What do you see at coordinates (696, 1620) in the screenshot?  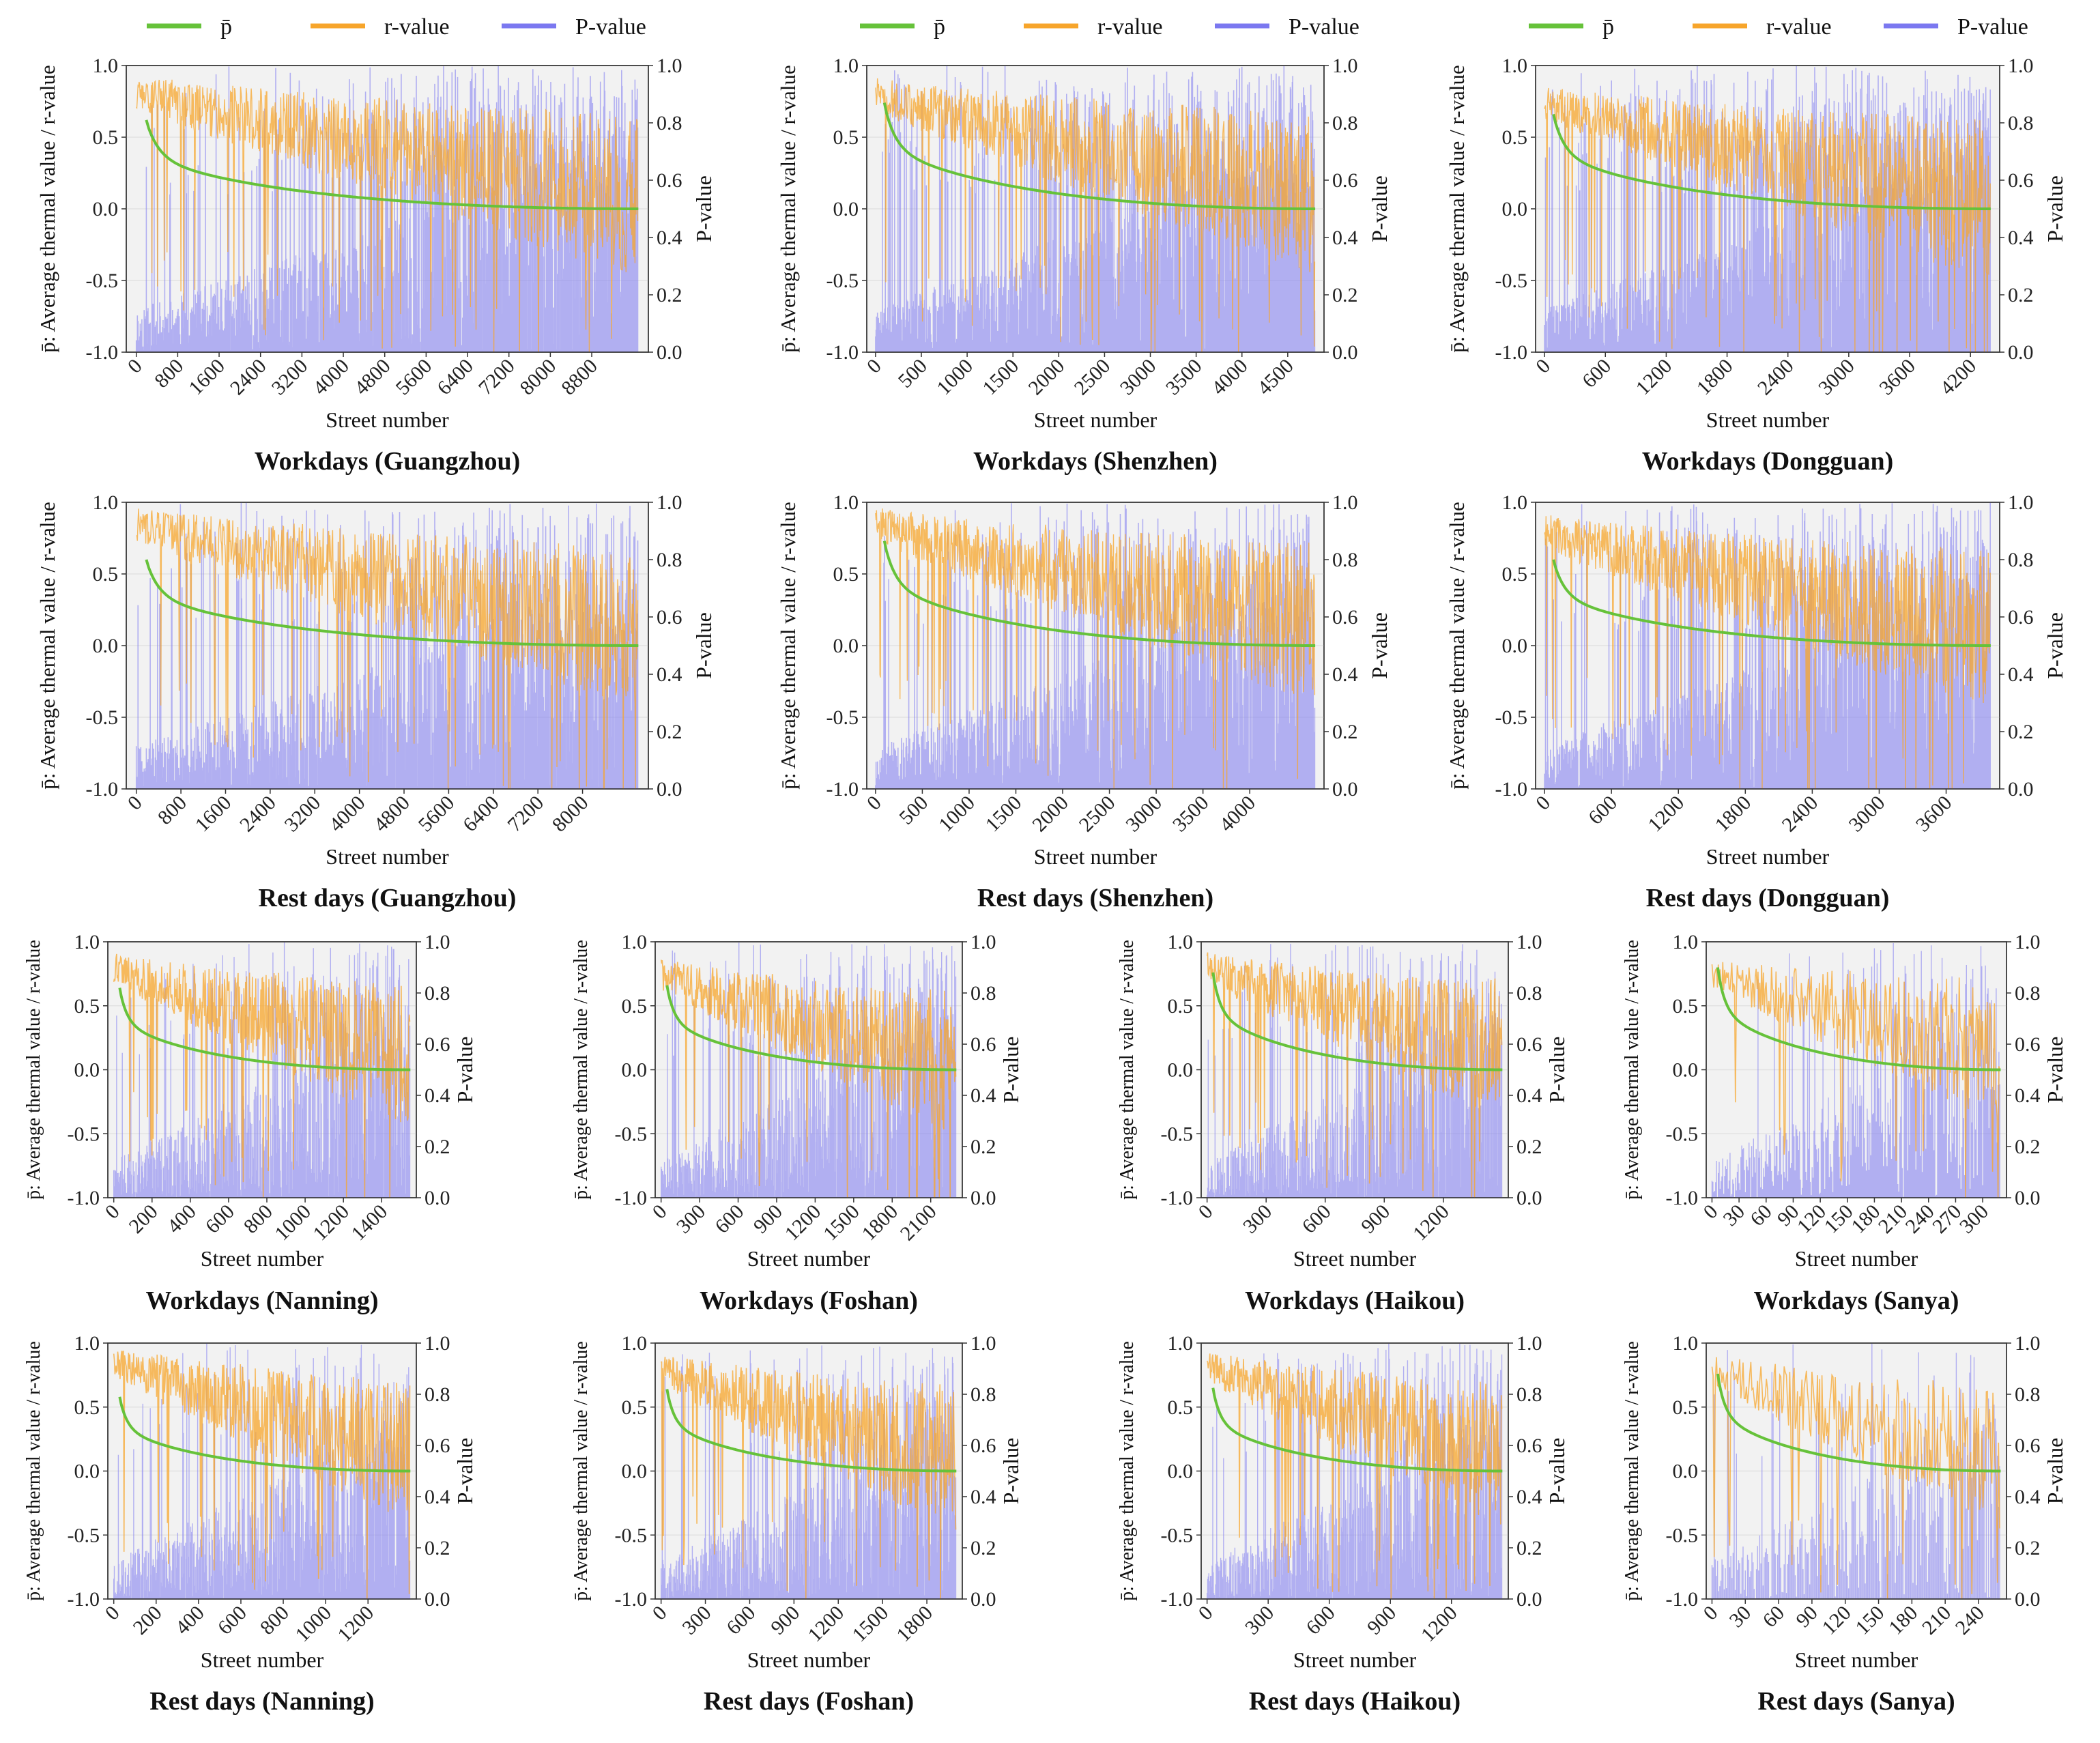 I see `x-tick-label: 300` at bounding box center [696, 1620].